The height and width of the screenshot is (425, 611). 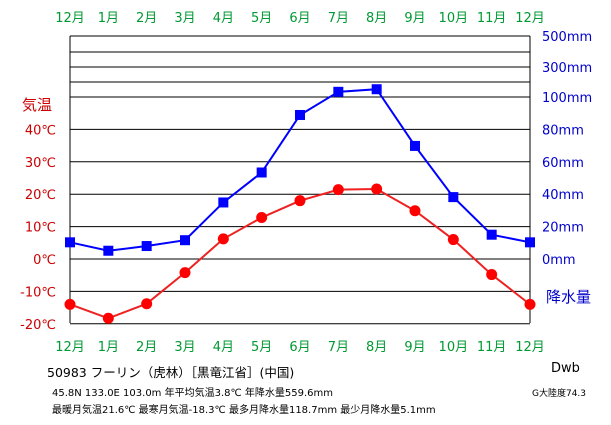 I want to click on month-label-bottom: 5月, so click(x=261, y=347).